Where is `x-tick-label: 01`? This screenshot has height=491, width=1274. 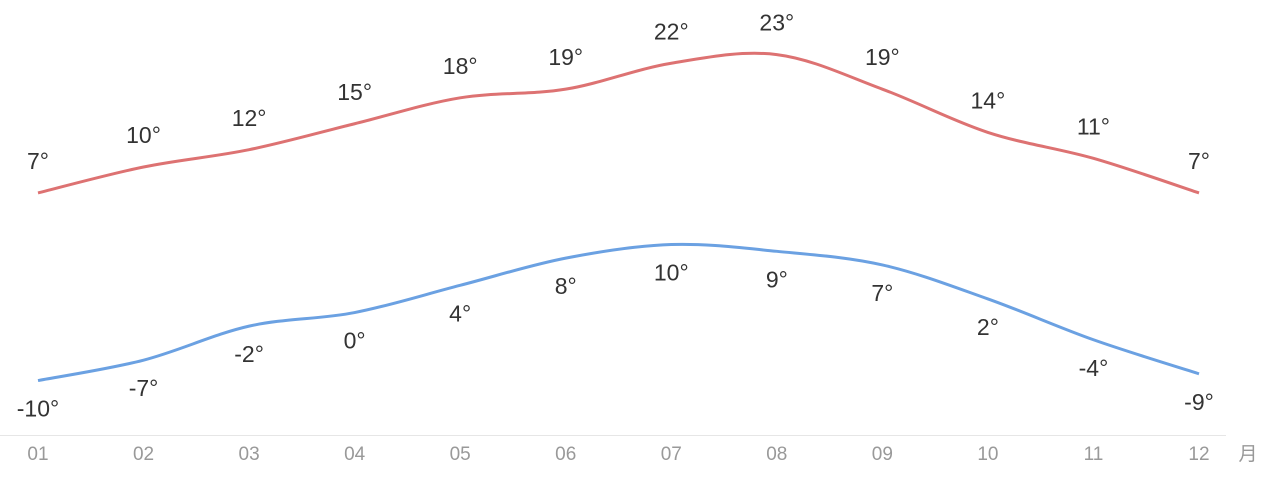
x-tick-label: 01 is located at coordinates (37, 454).